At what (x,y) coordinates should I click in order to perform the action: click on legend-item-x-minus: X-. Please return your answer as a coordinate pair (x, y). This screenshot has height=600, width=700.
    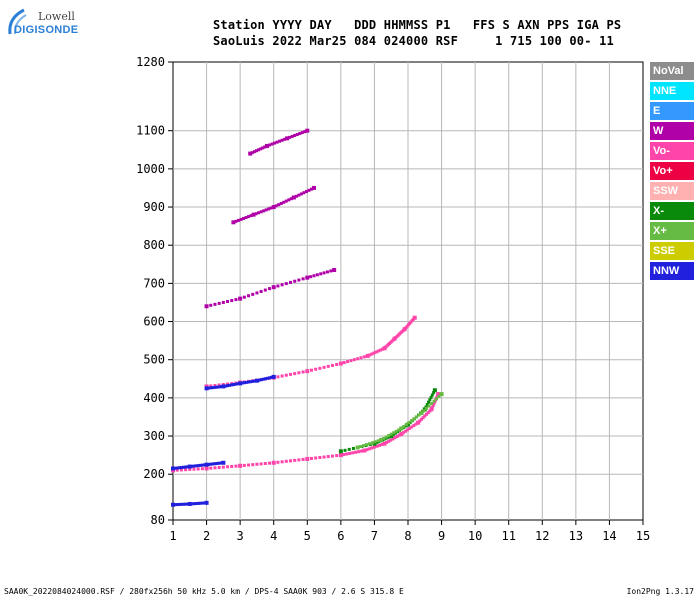
    Looking at the image, I should click on (672, 211).